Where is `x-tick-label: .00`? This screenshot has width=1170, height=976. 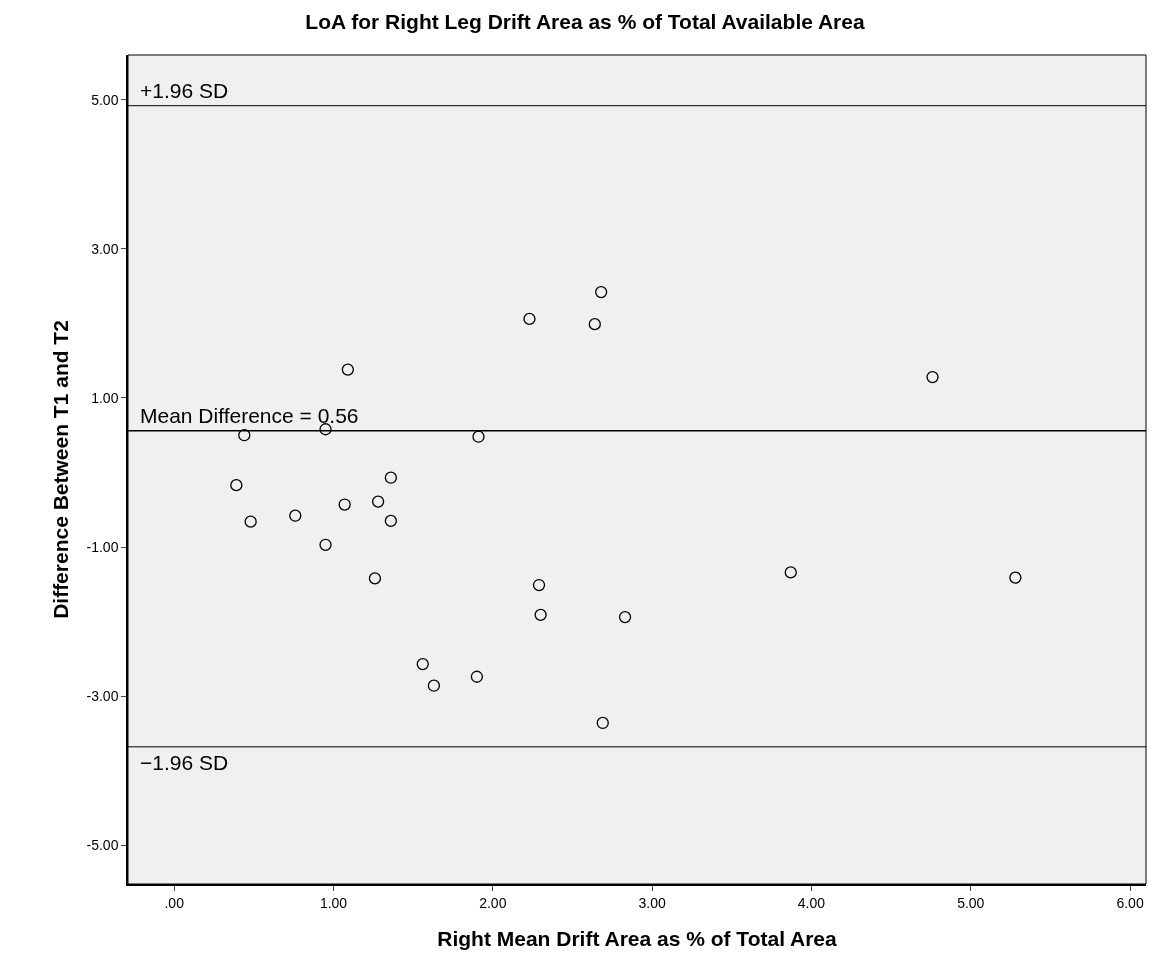
x-tick-label: .00 is located at coordinates (174, 902).